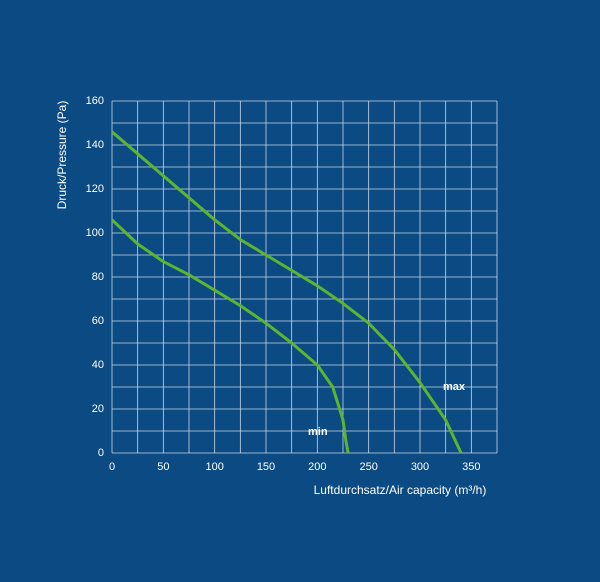 This screenshot has width=600, height=582. Describe the element at coordinates (266, 467) in the screenshot. I see `x-tick-label: 150` at that location.